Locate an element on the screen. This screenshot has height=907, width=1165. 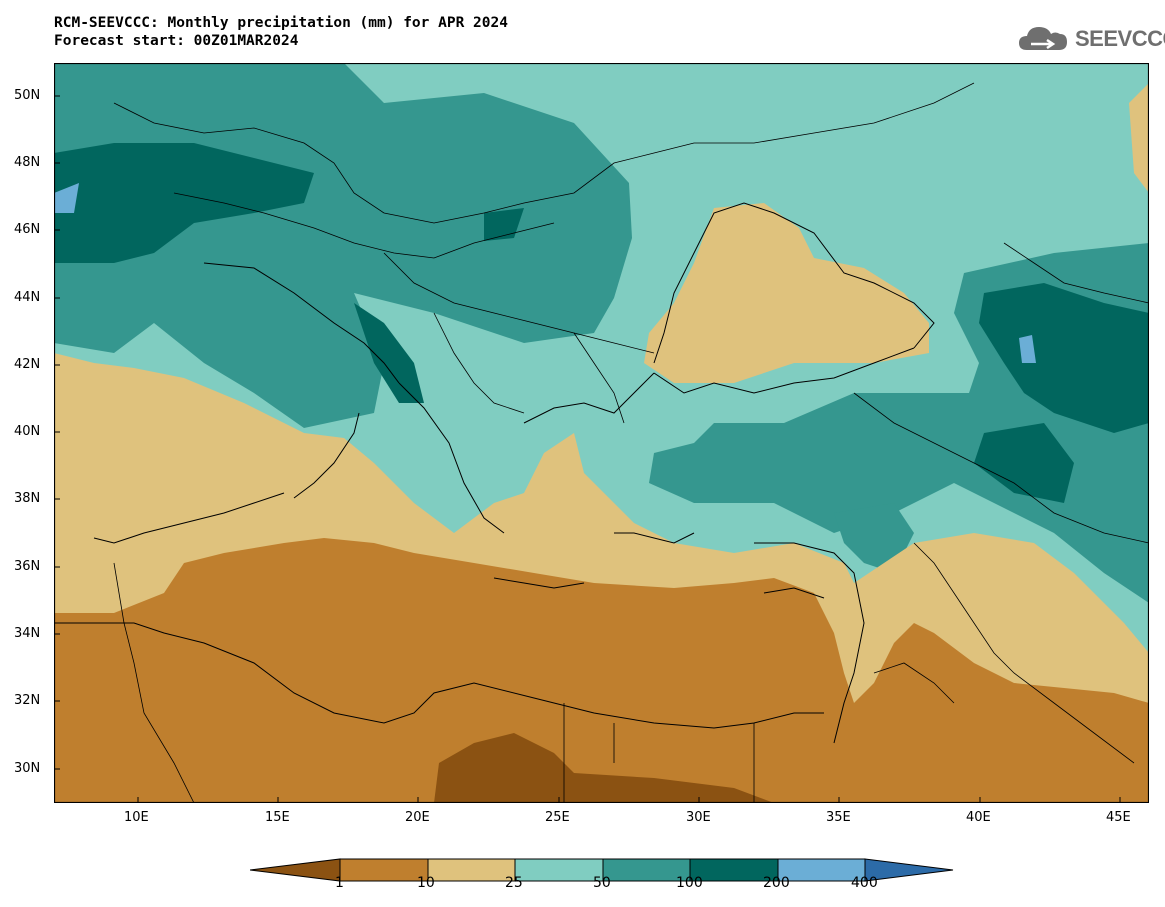
colorbar-segment-lt1 is located at coordinates (295, 870).